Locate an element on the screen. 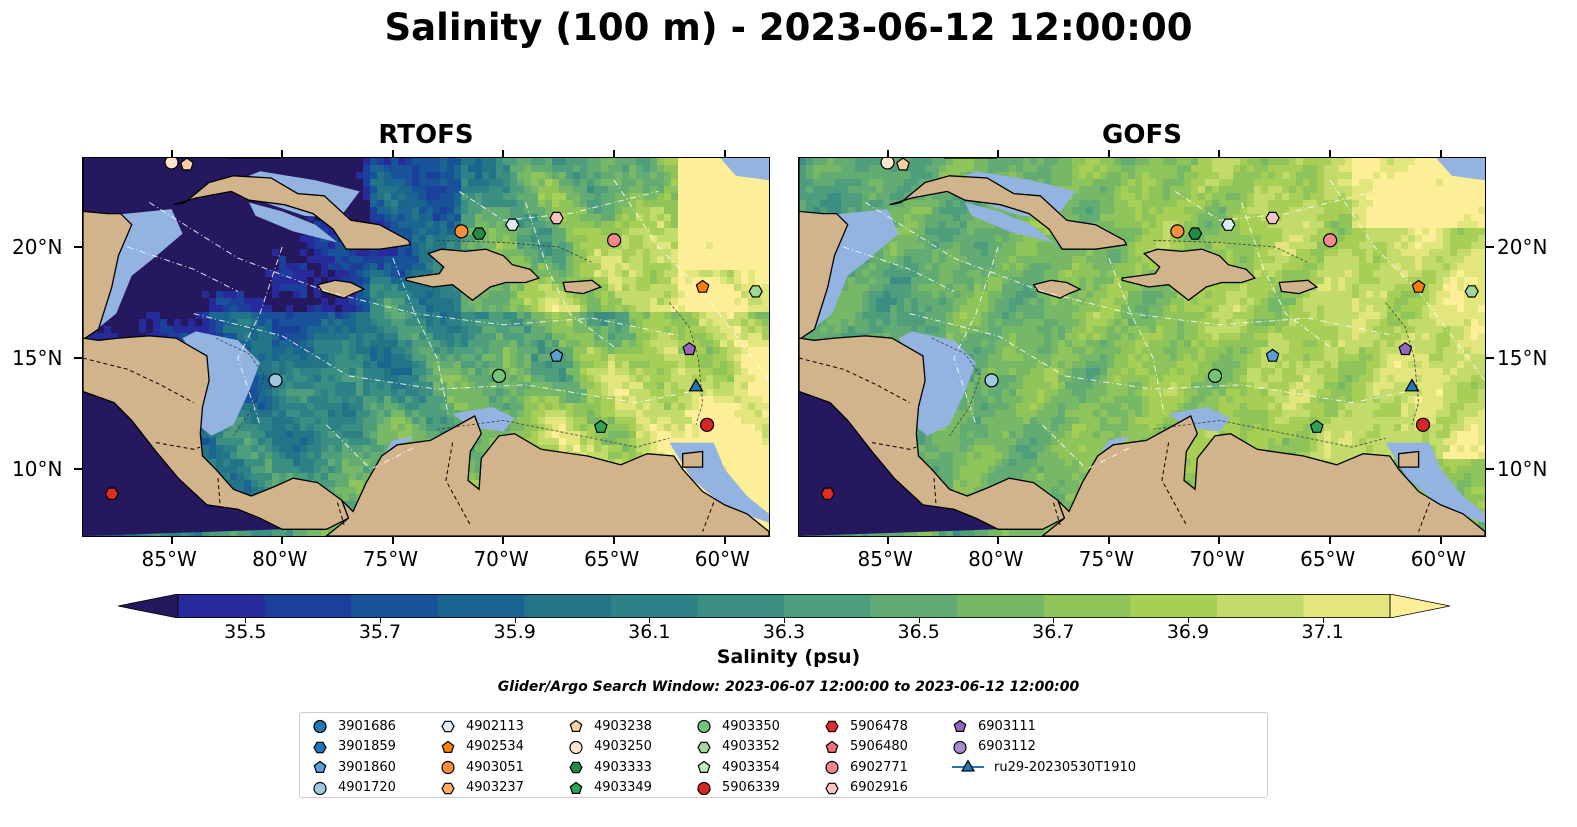 This screenshot has height=827, width=1577. legend-item-label: 4902113 is located at coordinates (495, 726).